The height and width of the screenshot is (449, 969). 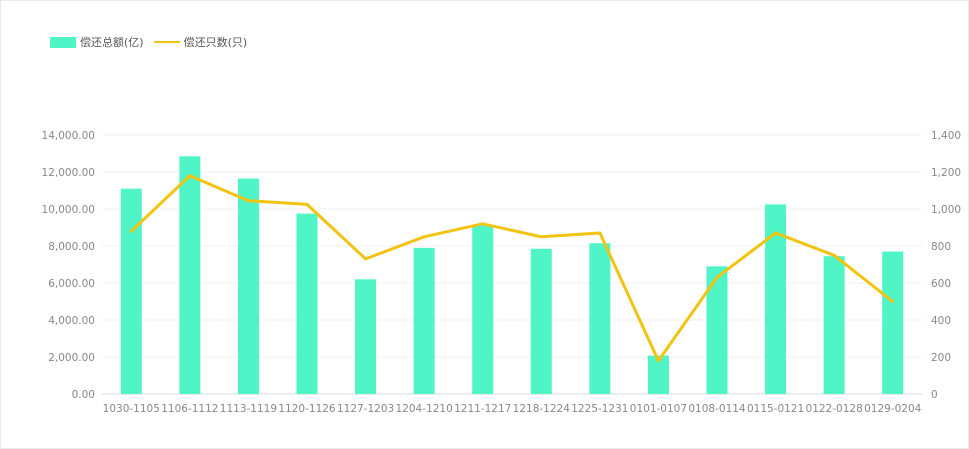 I want to click on y-right-tick-label: 1,400, so click(x=946, y=136).